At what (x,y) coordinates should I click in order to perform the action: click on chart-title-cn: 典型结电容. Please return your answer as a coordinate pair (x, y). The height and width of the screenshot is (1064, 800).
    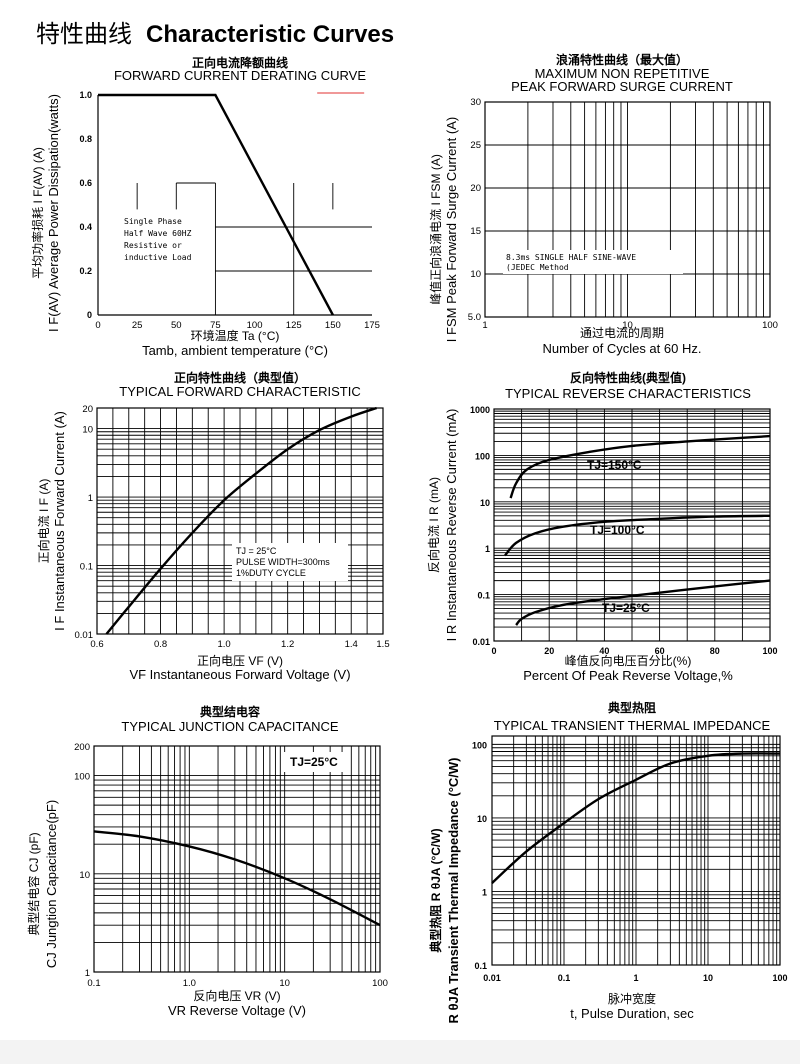
    Looking at the image, I should click on (230, 711).